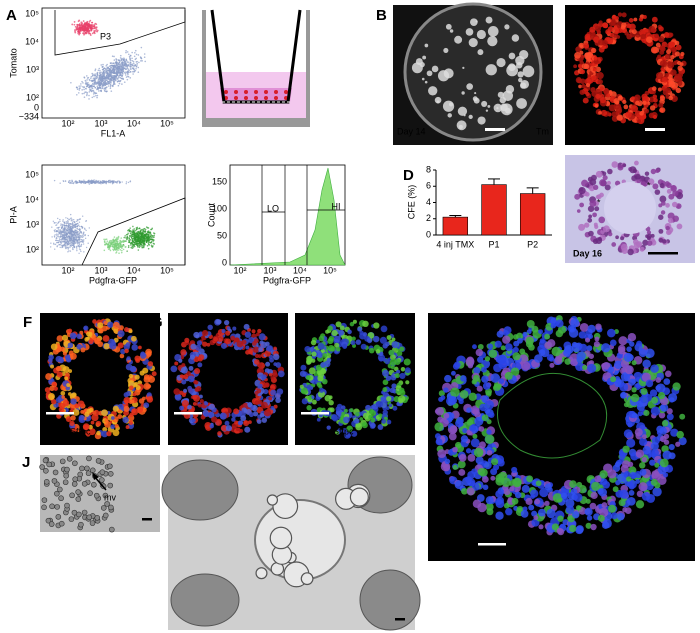  Describe the element at coordinates (411, 202) in the screenshot. I see `y-axis-label: CFE (%)` at that location.